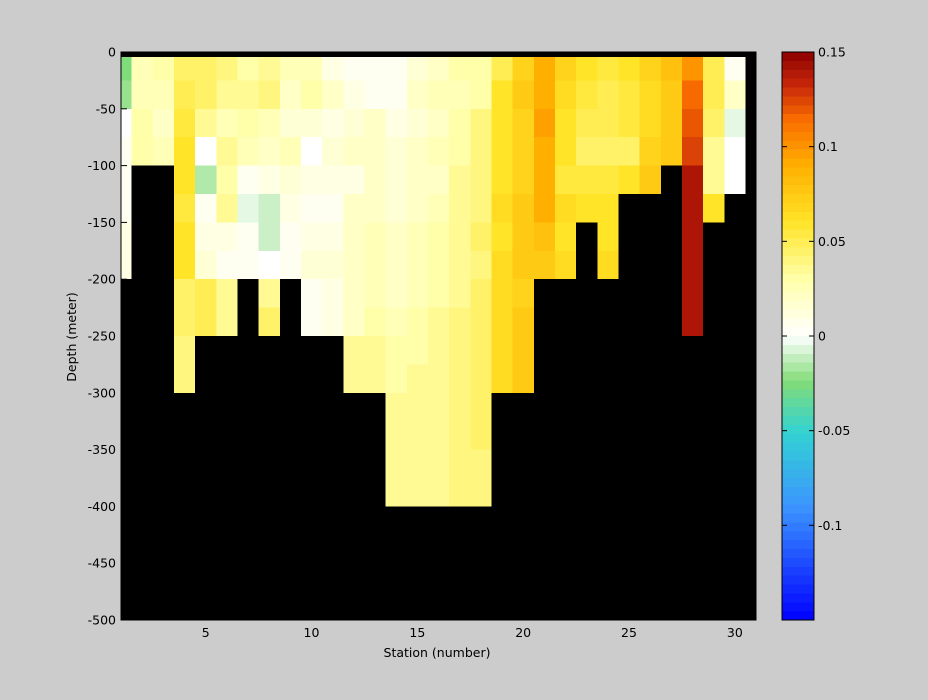  I want to click on y-tick-label: -50, so click(106, 108).